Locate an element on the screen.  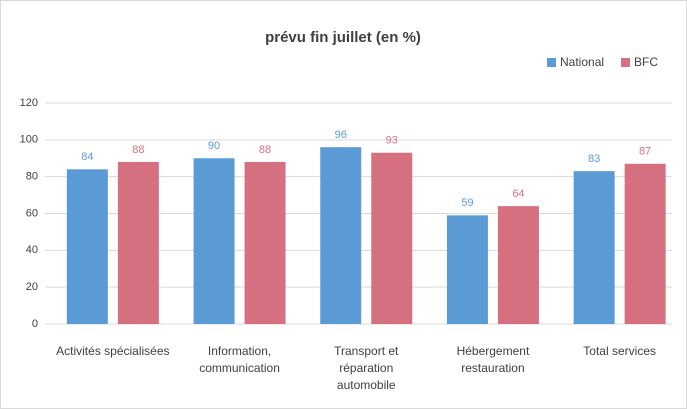
y-tick-label: 0 is located at coordinates (35, 324).